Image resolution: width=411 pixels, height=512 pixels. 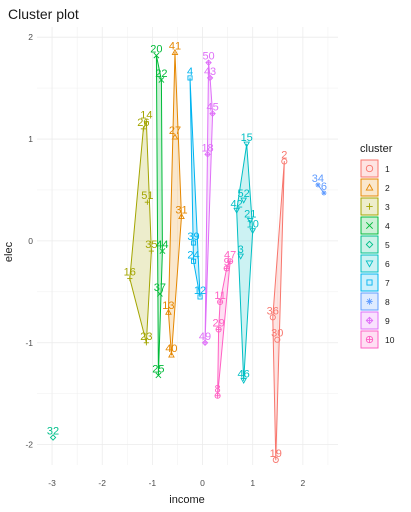 What do you see at coordinates (375, 320) in the screenshot?
I see `legend-item-9: 9` at bounding box center [375, 320].